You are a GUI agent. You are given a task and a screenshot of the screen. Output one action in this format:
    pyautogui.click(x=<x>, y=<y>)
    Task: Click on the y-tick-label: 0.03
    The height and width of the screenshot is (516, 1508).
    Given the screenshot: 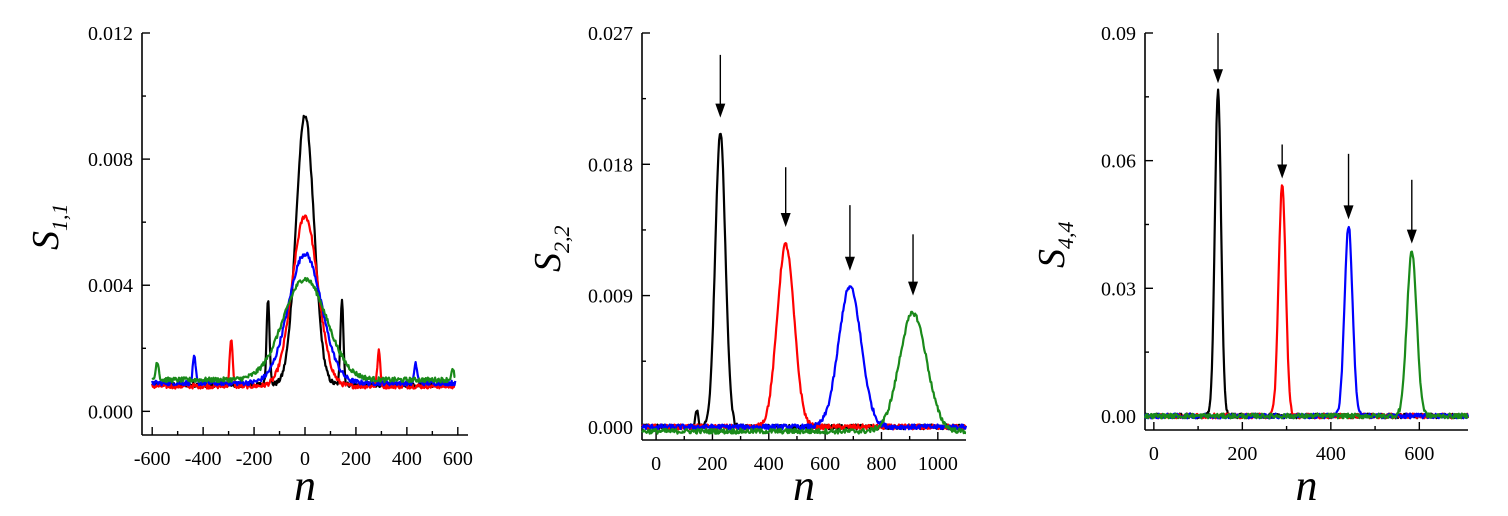 What is the action you would take?
    pyautogui.click(x=1118, y=289)
    